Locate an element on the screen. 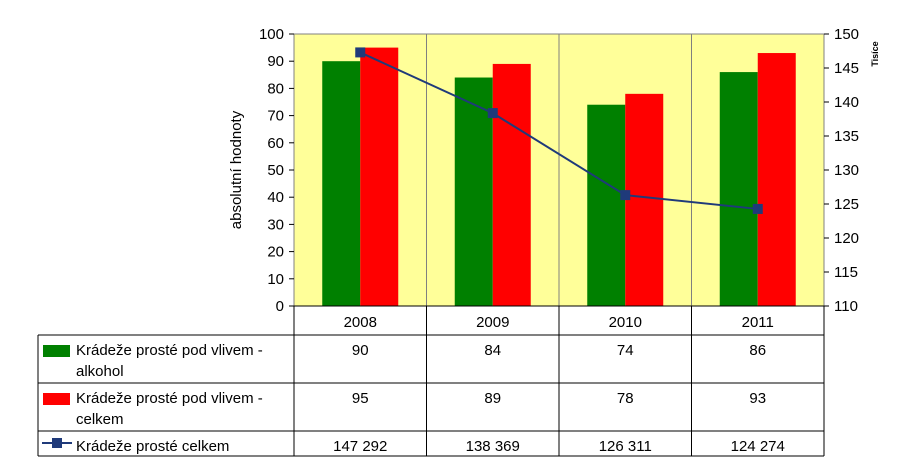  left-tick-label: 60 is located at coordinates (275, 143).